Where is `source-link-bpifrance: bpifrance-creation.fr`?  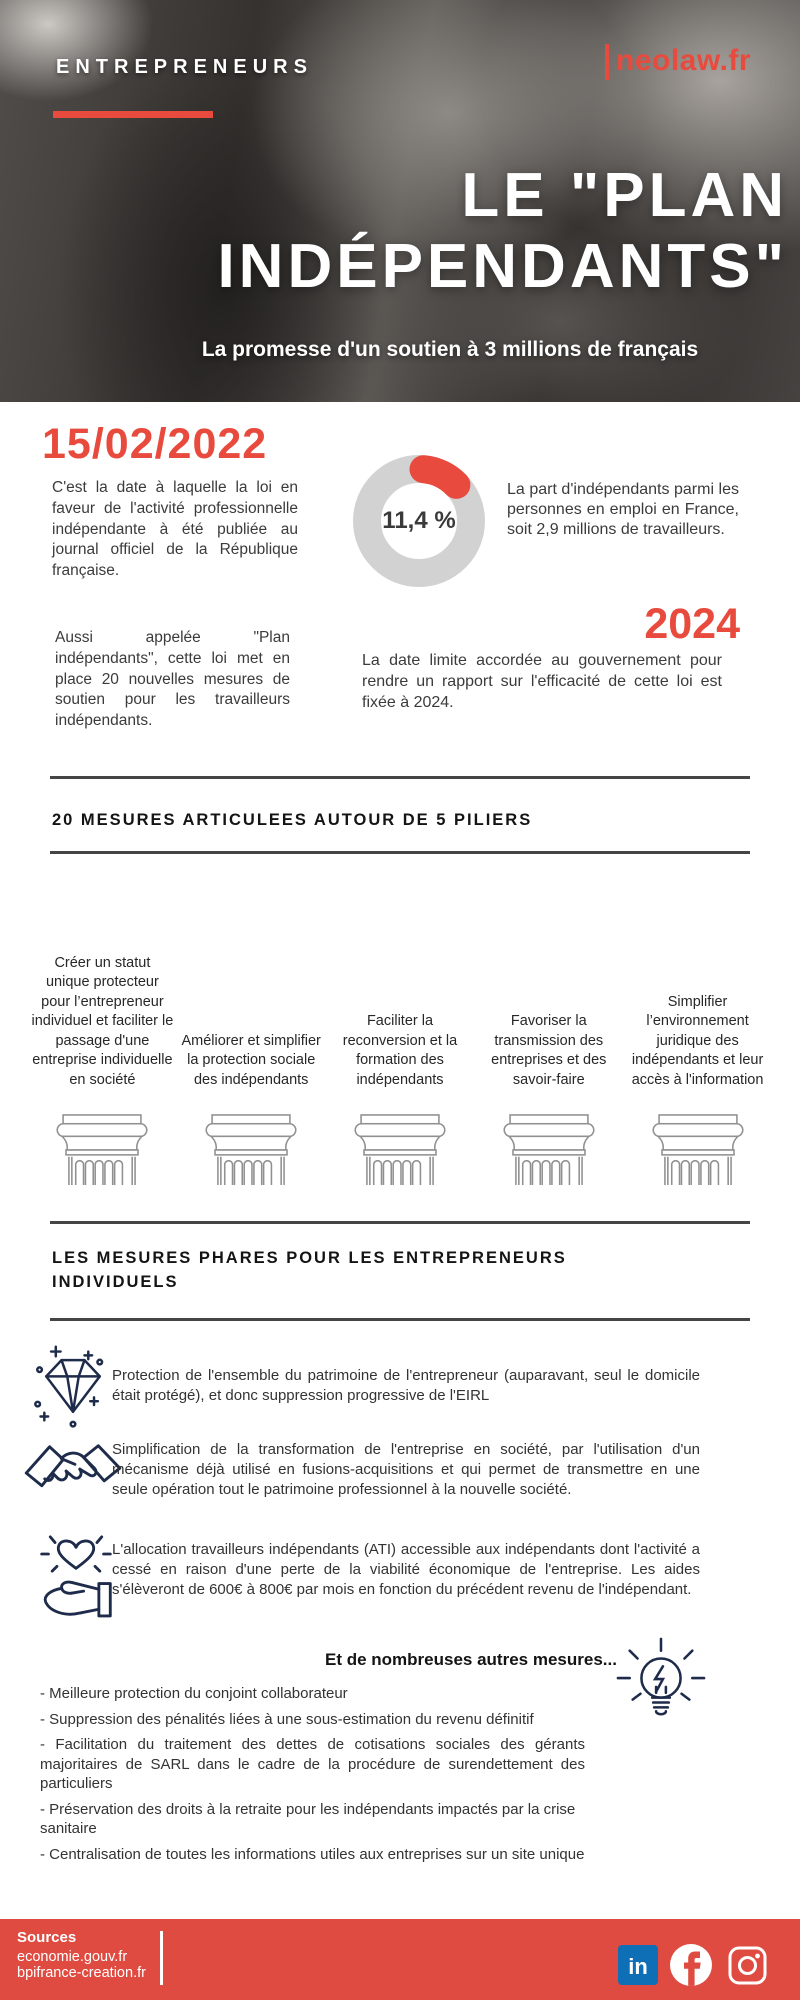 source-link-bpifrance: bpifrance-creation.fr is located at coordinates (81, 1973).